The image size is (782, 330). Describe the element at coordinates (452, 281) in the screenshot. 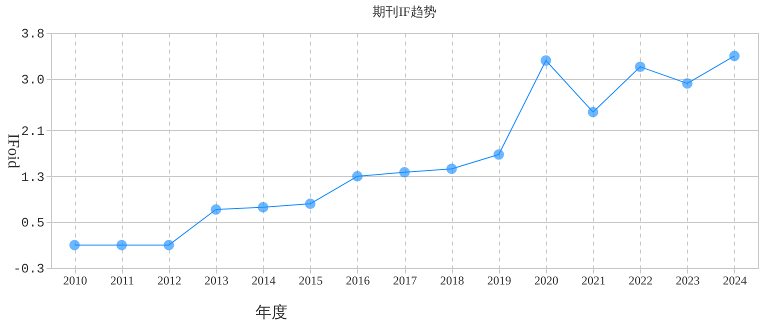

I see `x-tick-label: 2018` at that location.